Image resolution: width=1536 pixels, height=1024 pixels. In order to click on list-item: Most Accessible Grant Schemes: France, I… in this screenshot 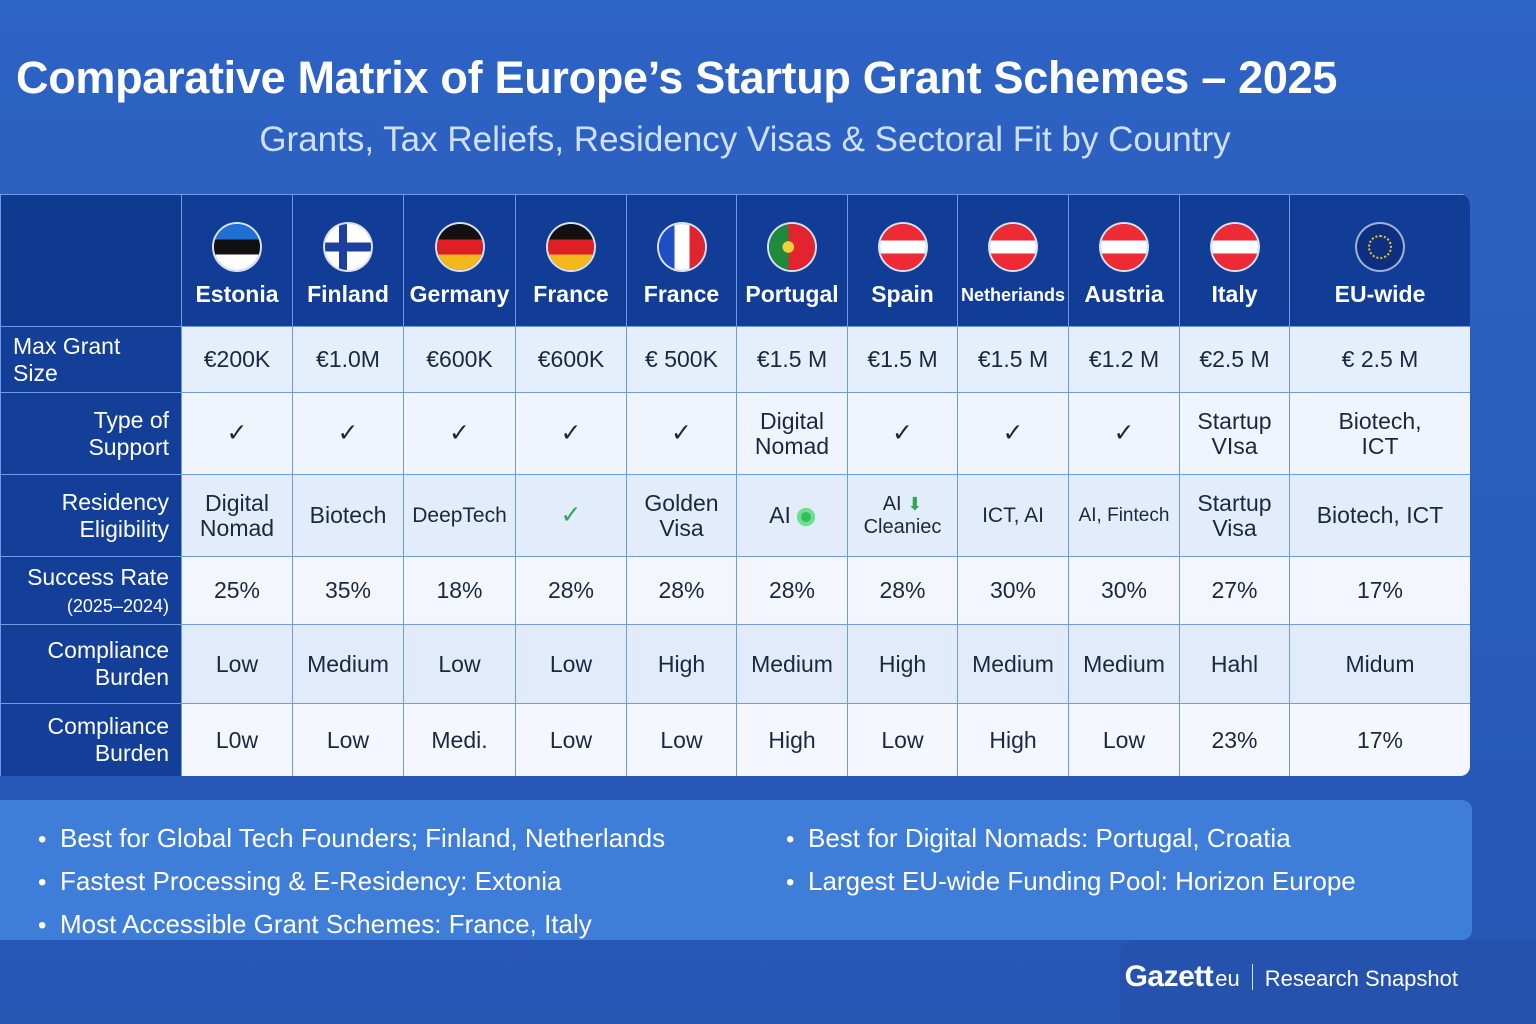, I will do `click(351, 929)`.